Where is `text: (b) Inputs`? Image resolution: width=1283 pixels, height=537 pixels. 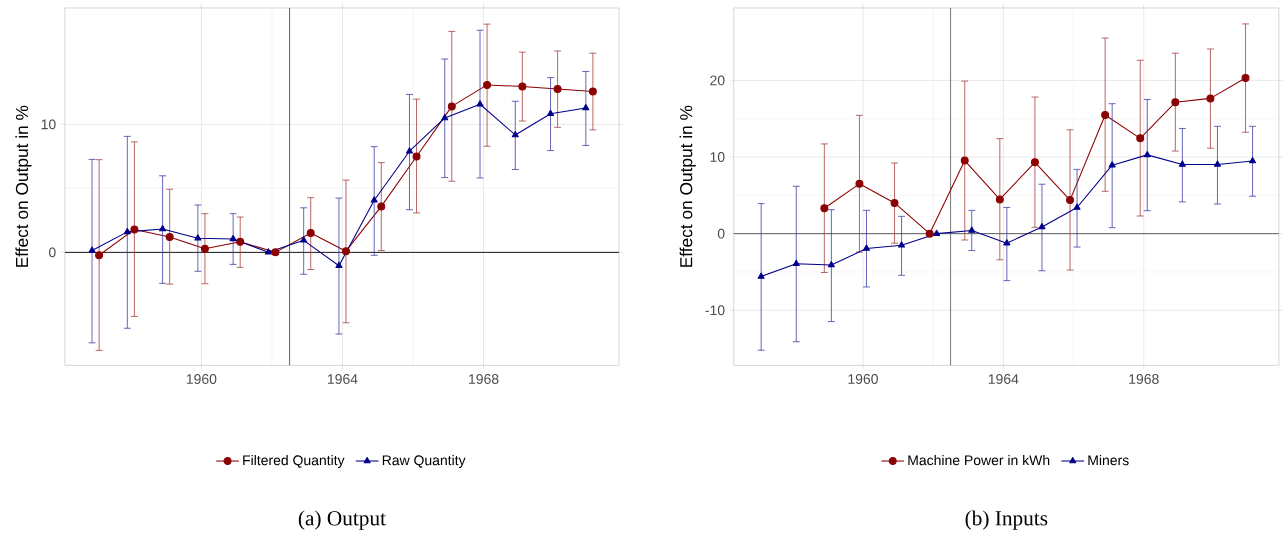 text: (b) Inputs is located at coordinates (1006, 520).